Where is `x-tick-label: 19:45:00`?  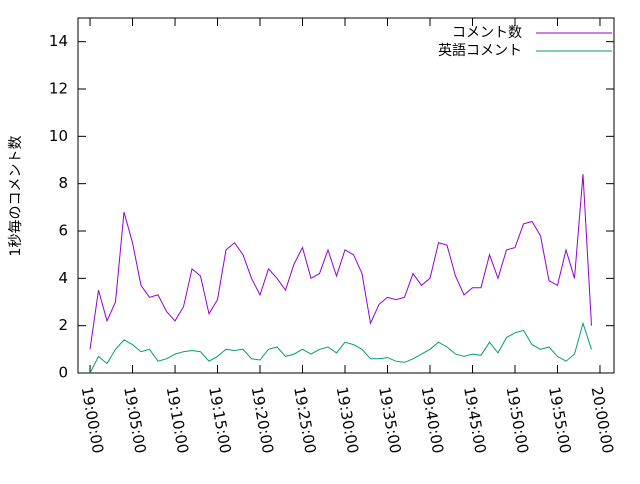
x-tick-label: 19:45:00 is located at coordinates (474, 419).